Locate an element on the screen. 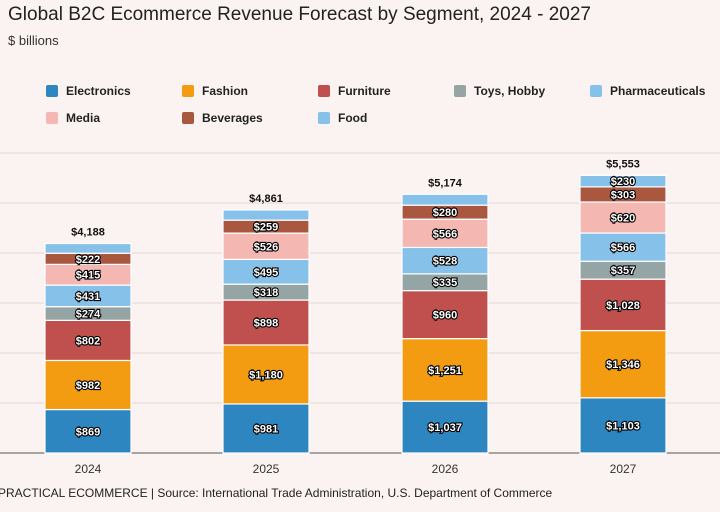 The image size is (720, 512). total-label: $5,174 is located at coordinates (445, 183).